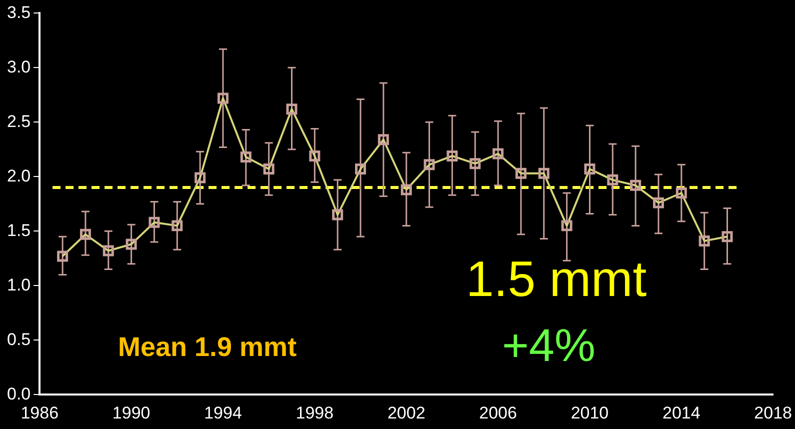 This screenshot has width=795, height=429. Describe the element at coordinates (18, 339) in the screenshot. I see `y-tick-label: 0.5` at that location.